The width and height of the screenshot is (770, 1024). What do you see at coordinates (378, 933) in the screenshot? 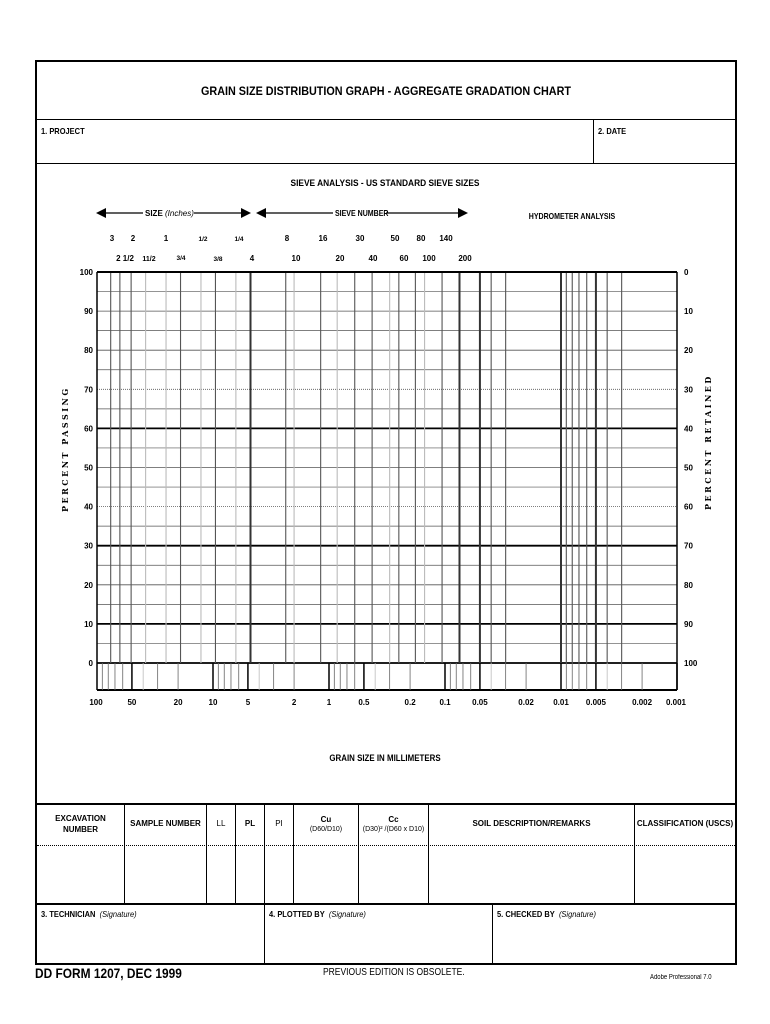
I see `plotted-by-signature-field: 4. PLOTTED BY (Signature)` at bounding box center [378, 933].